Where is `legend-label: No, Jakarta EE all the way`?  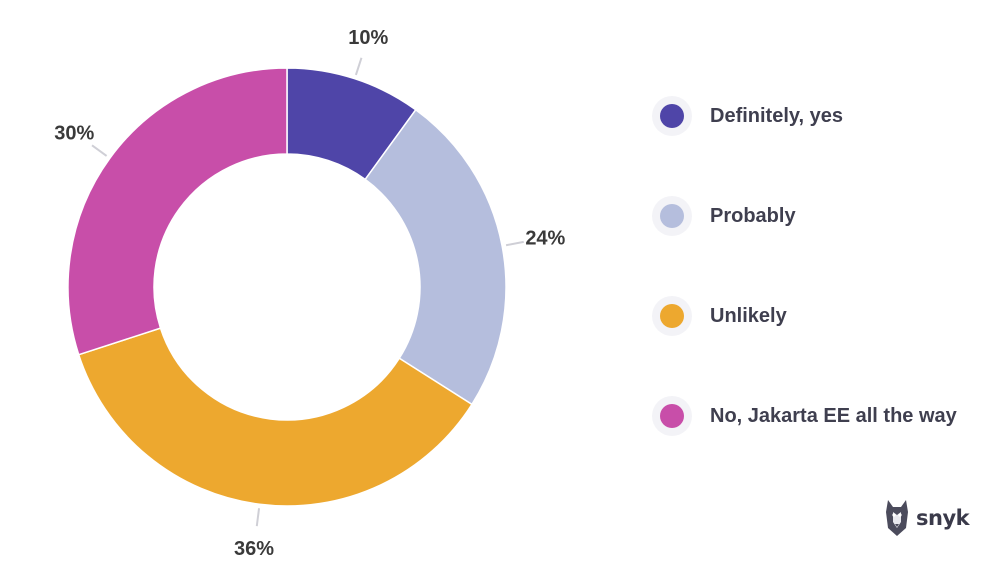 legend-label: No, Jakarta EE all the way is located at coordinates (833, 415).